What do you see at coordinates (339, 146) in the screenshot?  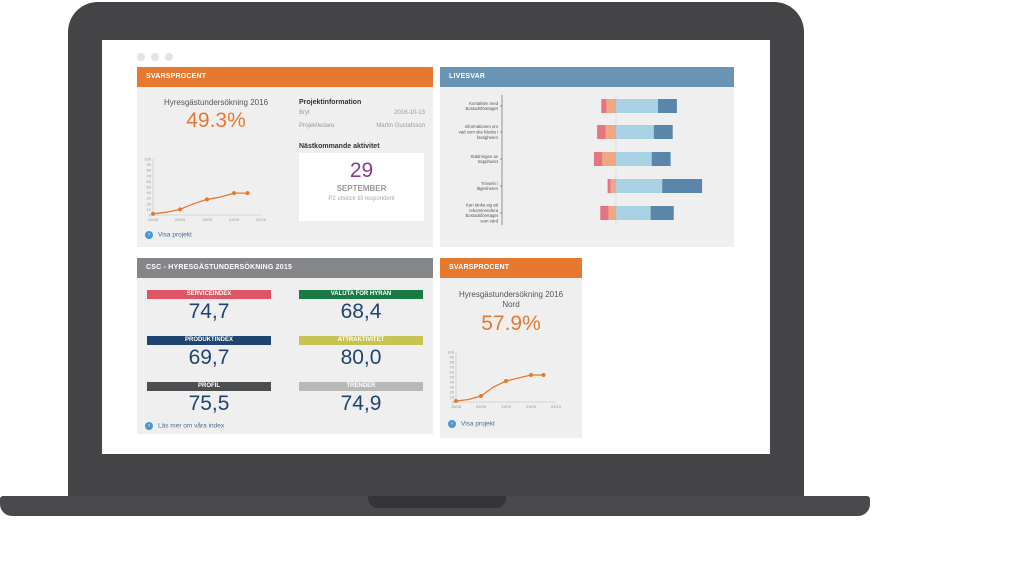 I see `next-activity-heading: Nästkommande aktivitet` at bounding box center [339, 146].